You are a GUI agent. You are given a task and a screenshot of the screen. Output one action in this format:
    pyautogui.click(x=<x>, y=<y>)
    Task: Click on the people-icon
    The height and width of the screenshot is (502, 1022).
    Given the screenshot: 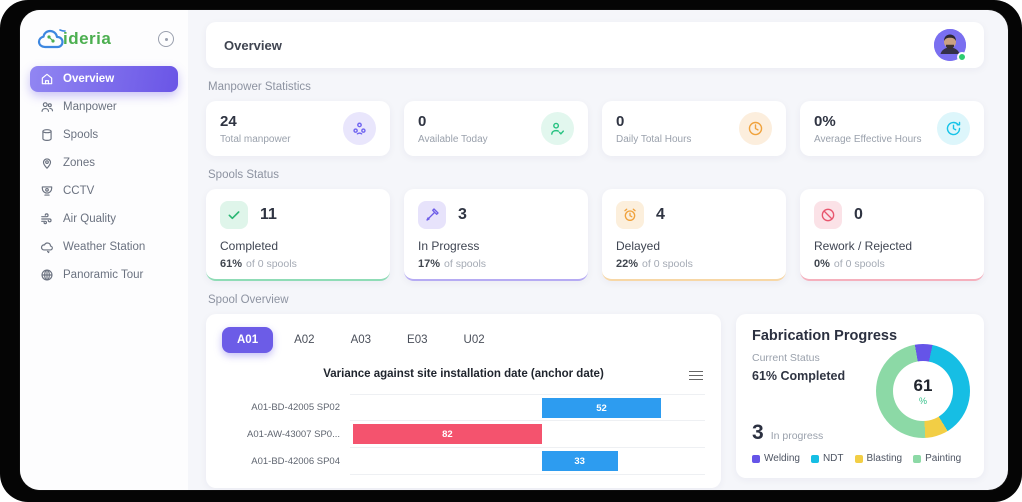 What is the action you would take?
    pyautogui.click(x=359, y=128)
    